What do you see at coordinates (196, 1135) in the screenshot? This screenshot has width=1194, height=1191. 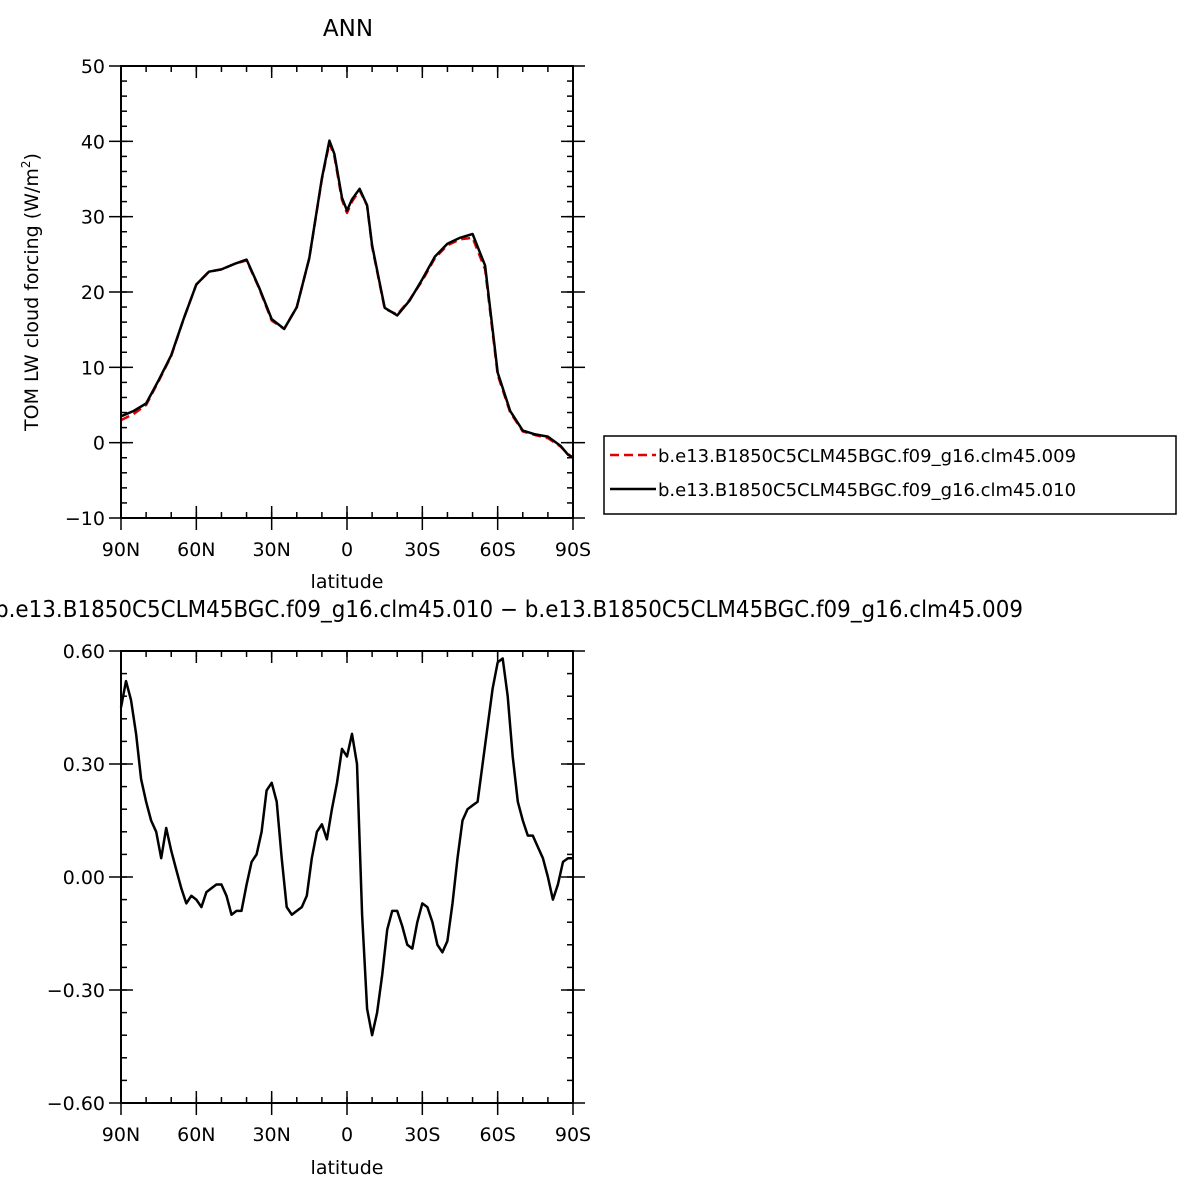 I see `bottom-x-tick-label: 60N` at bounding box center [196, 1135].